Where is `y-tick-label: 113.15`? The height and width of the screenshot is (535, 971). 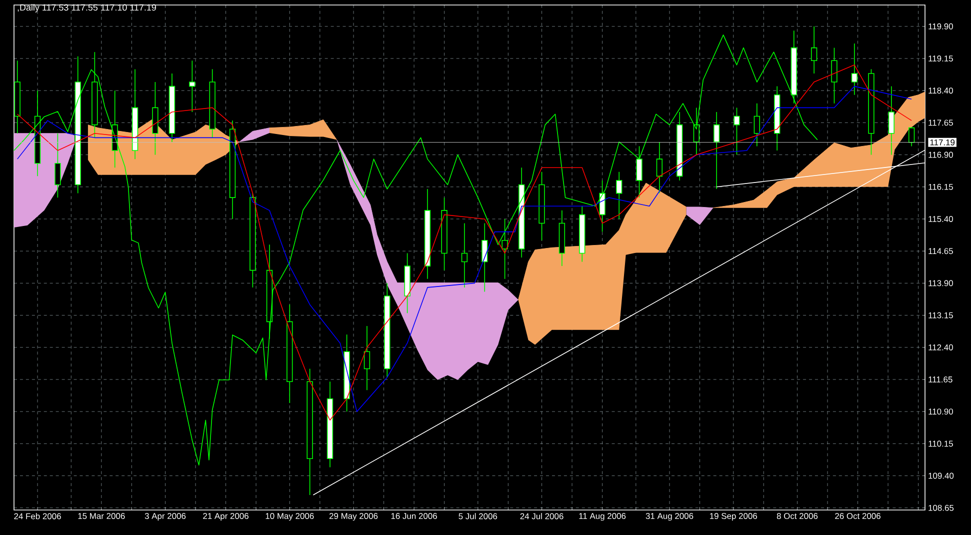 y-tick-label: 113.15 is located at coordinates (940, 315).